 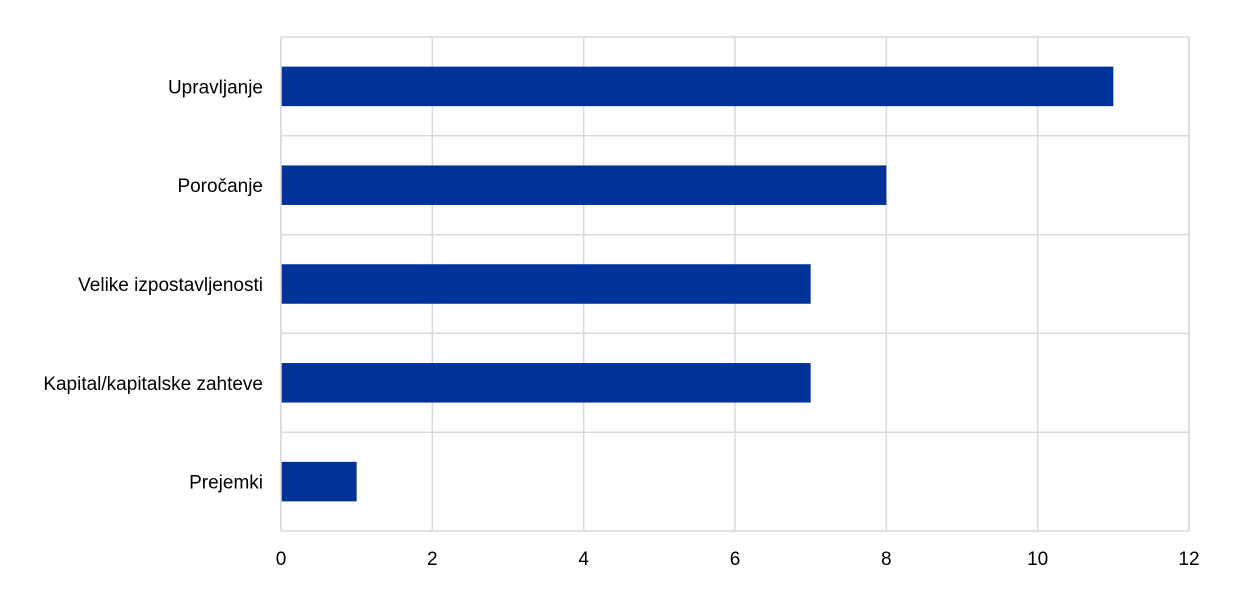 What do you see at coordinates (153, 384) in the screenshot?
I see `category-label: Kapital/kapitalske zahteve` at bounding box center [153, 384].